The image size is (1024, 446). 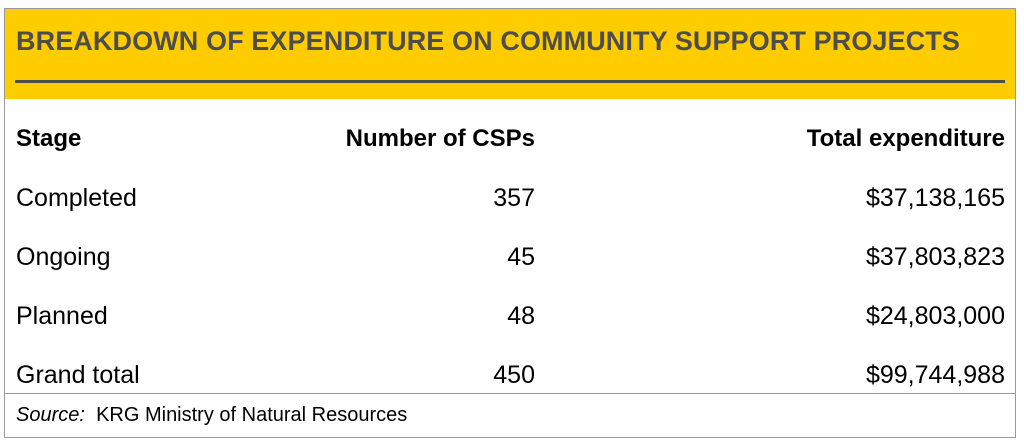 I want to click on cell-stage: Completed, so click(x=76, y=198).